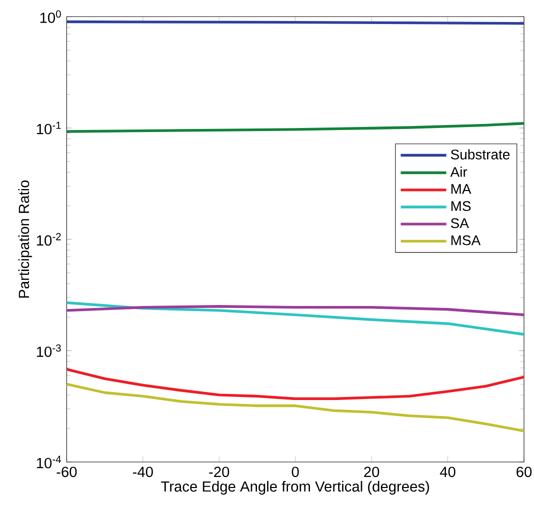 Image resolution: width=534 pixels, height=514 pixels. I want to click on y-tick-label: 10$^{0}$, so click(50, 16).